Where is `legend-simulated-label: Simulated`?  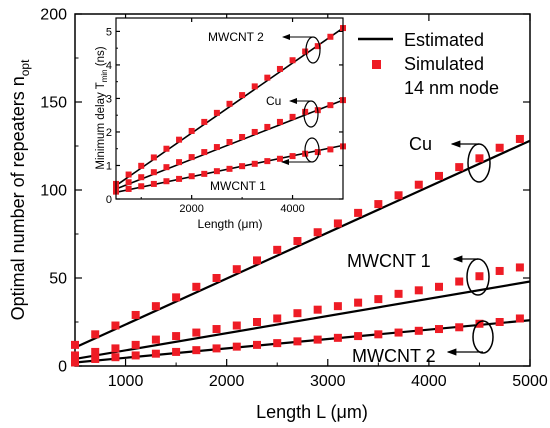 legend-simulated-label: Simulated is located at coordinates (444, 64).